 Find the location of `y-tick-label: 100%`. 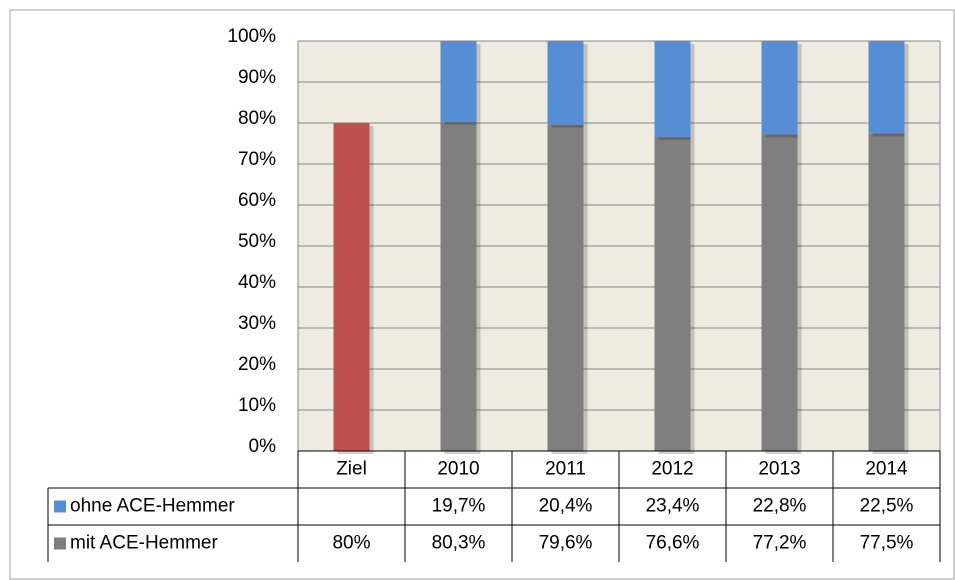

y-tick-label: 100% is located at coordinates (251, 36).